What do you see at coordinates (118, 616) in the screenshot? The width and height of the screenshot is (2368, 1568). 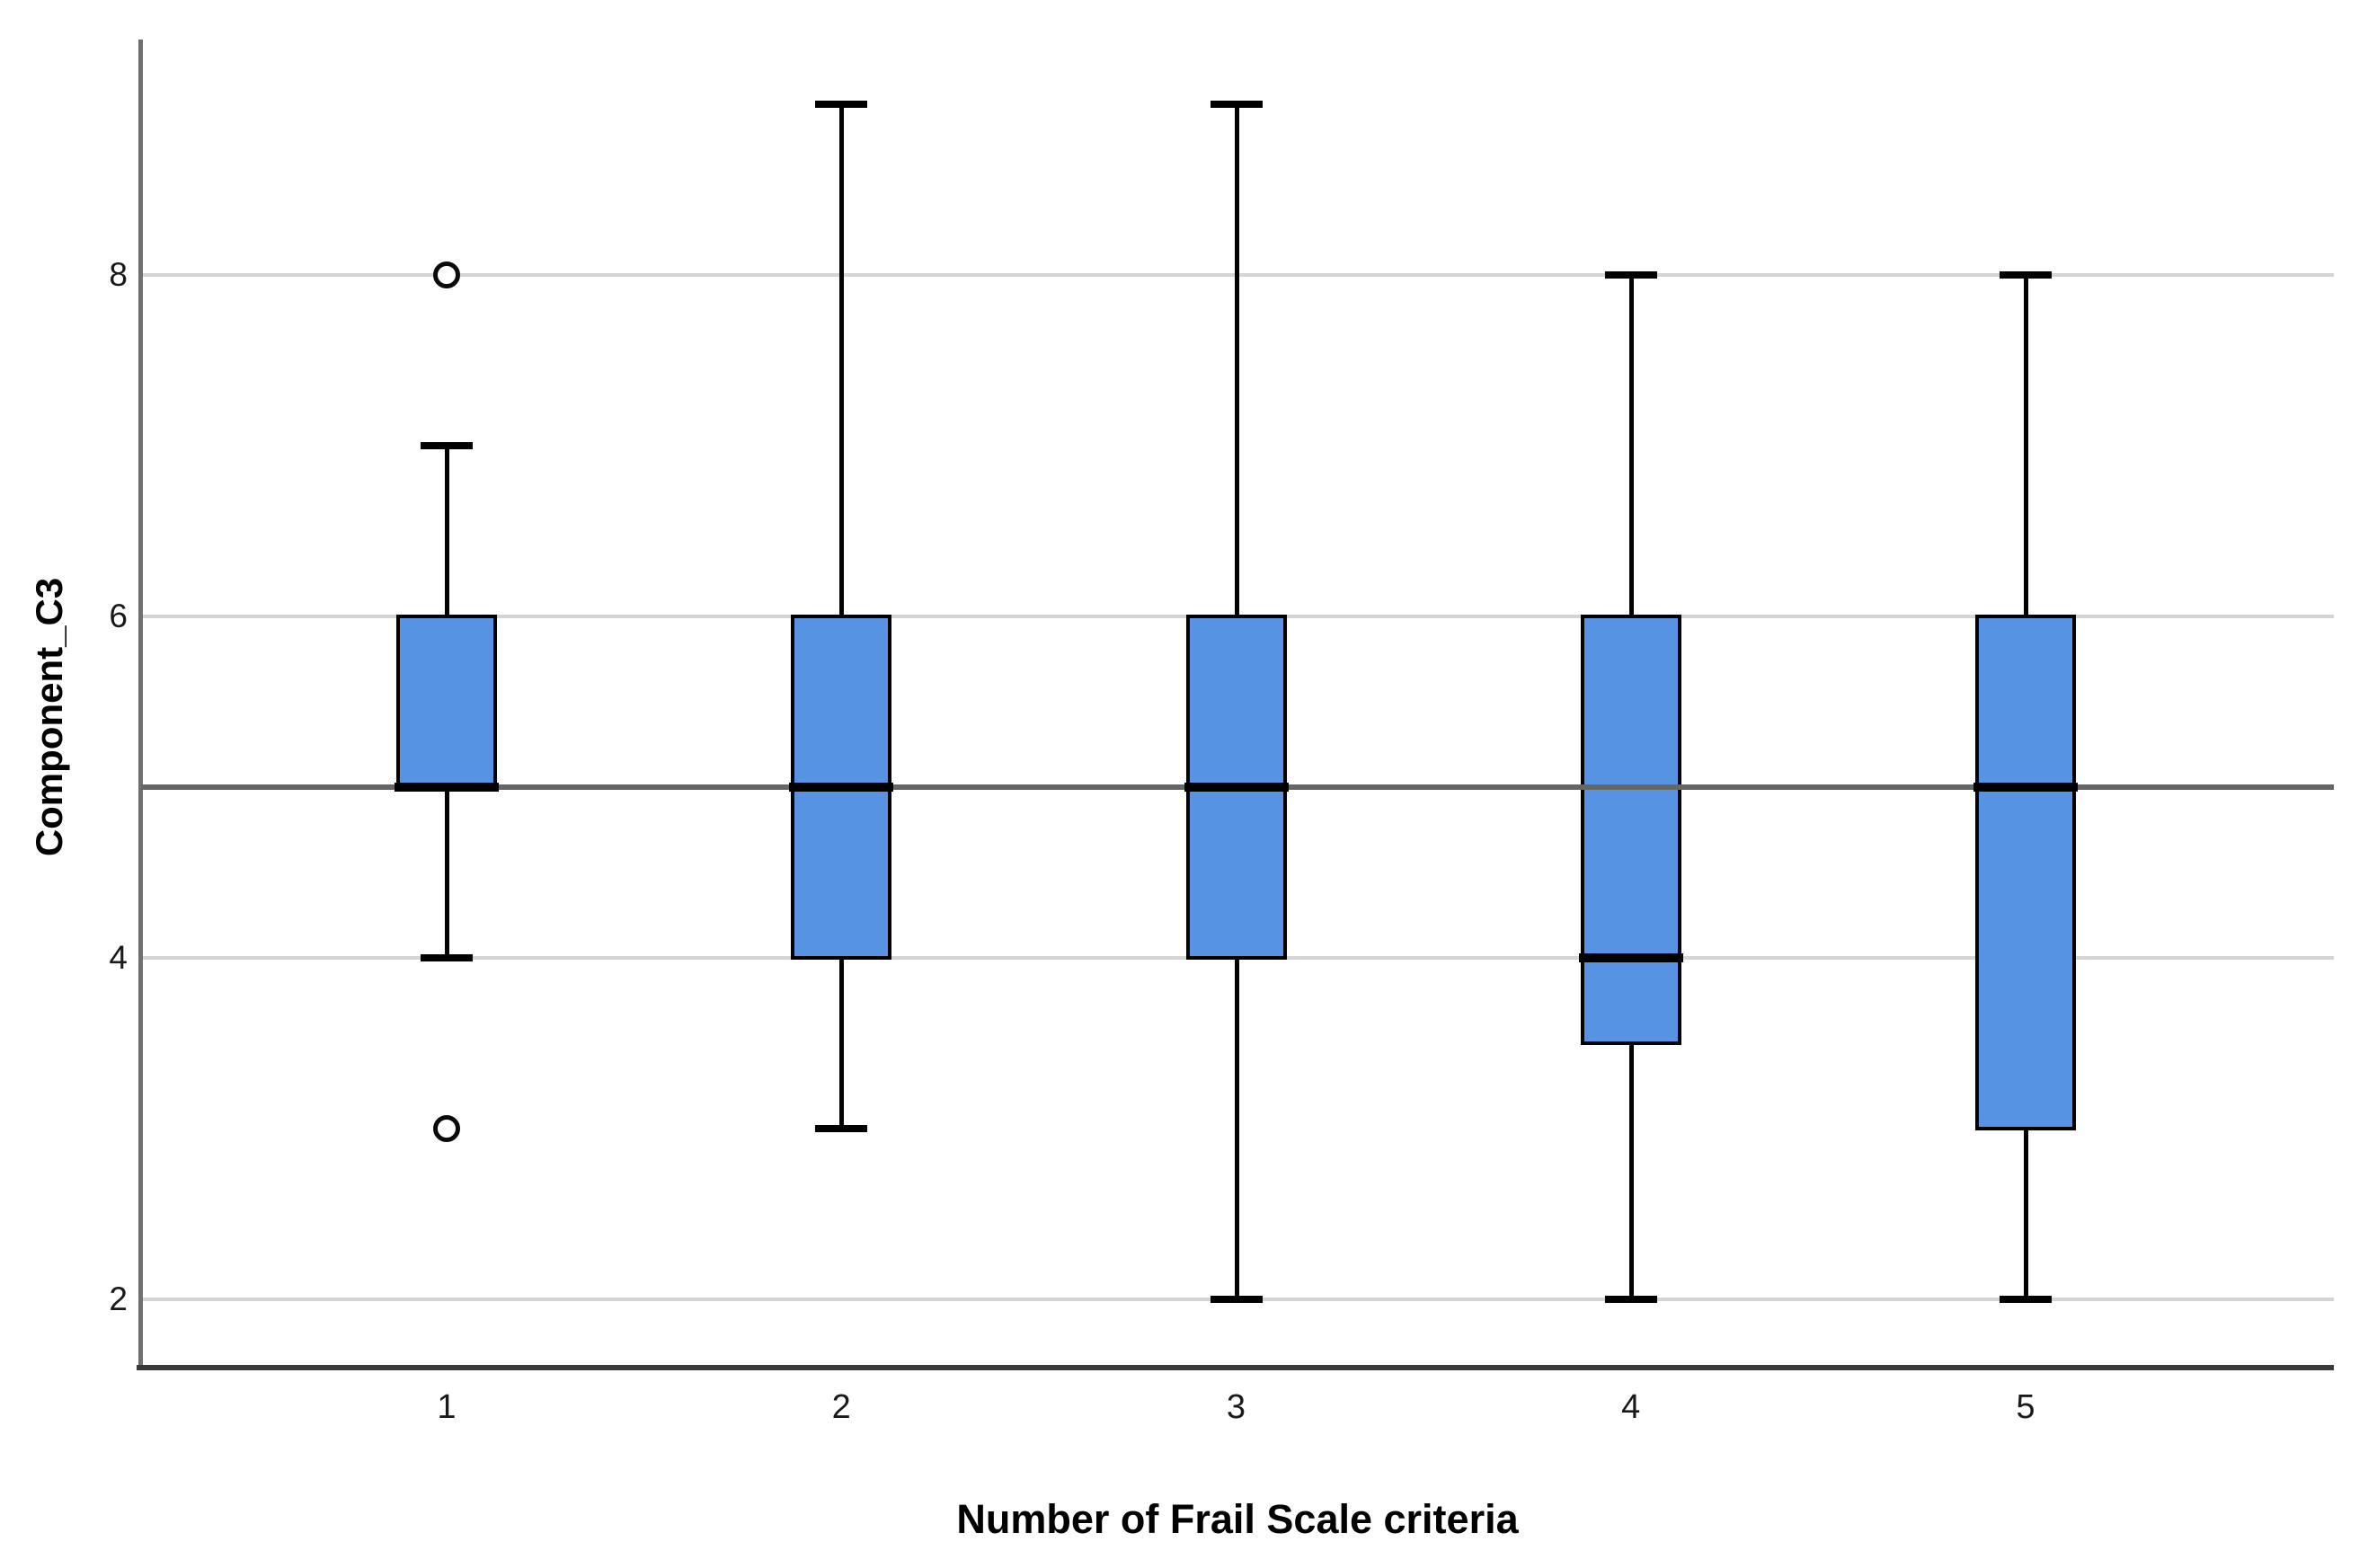 I see `y-tick-label-6: 6` at bounding box center [118, 616].